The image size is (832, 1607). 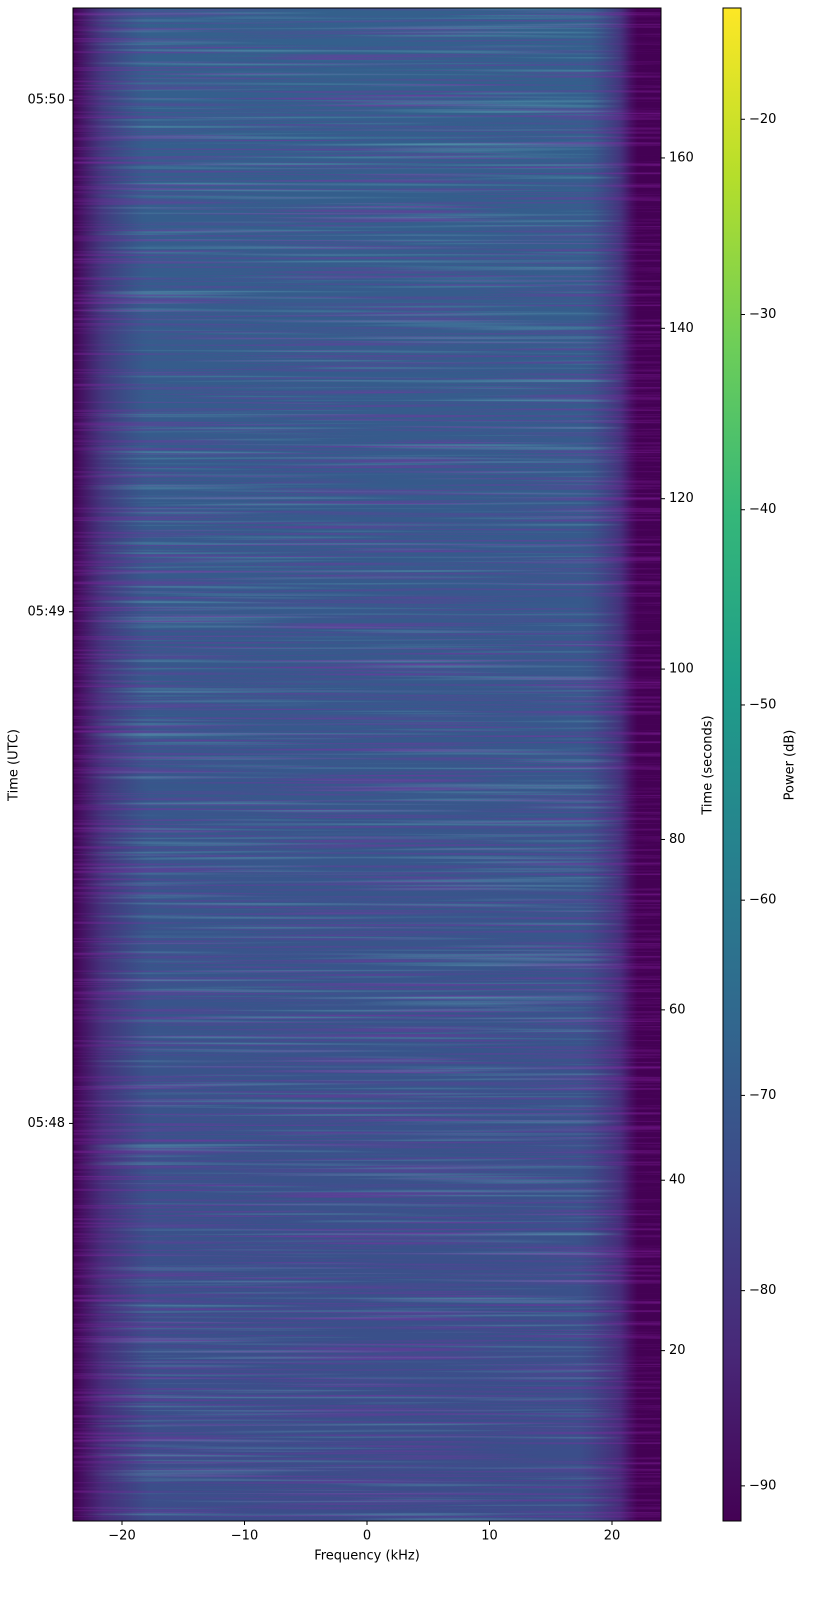 I want to click on y2-tick-label: 160, so click(x=681, y=157).